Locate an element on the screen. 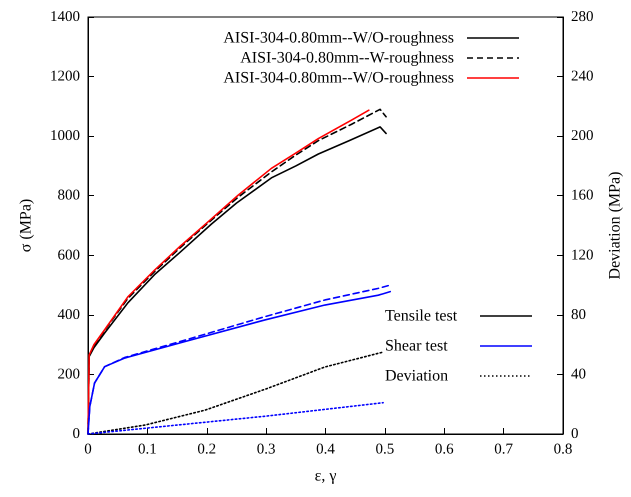  x-tick-label: 0.6 is located at coordinates (444, 450).